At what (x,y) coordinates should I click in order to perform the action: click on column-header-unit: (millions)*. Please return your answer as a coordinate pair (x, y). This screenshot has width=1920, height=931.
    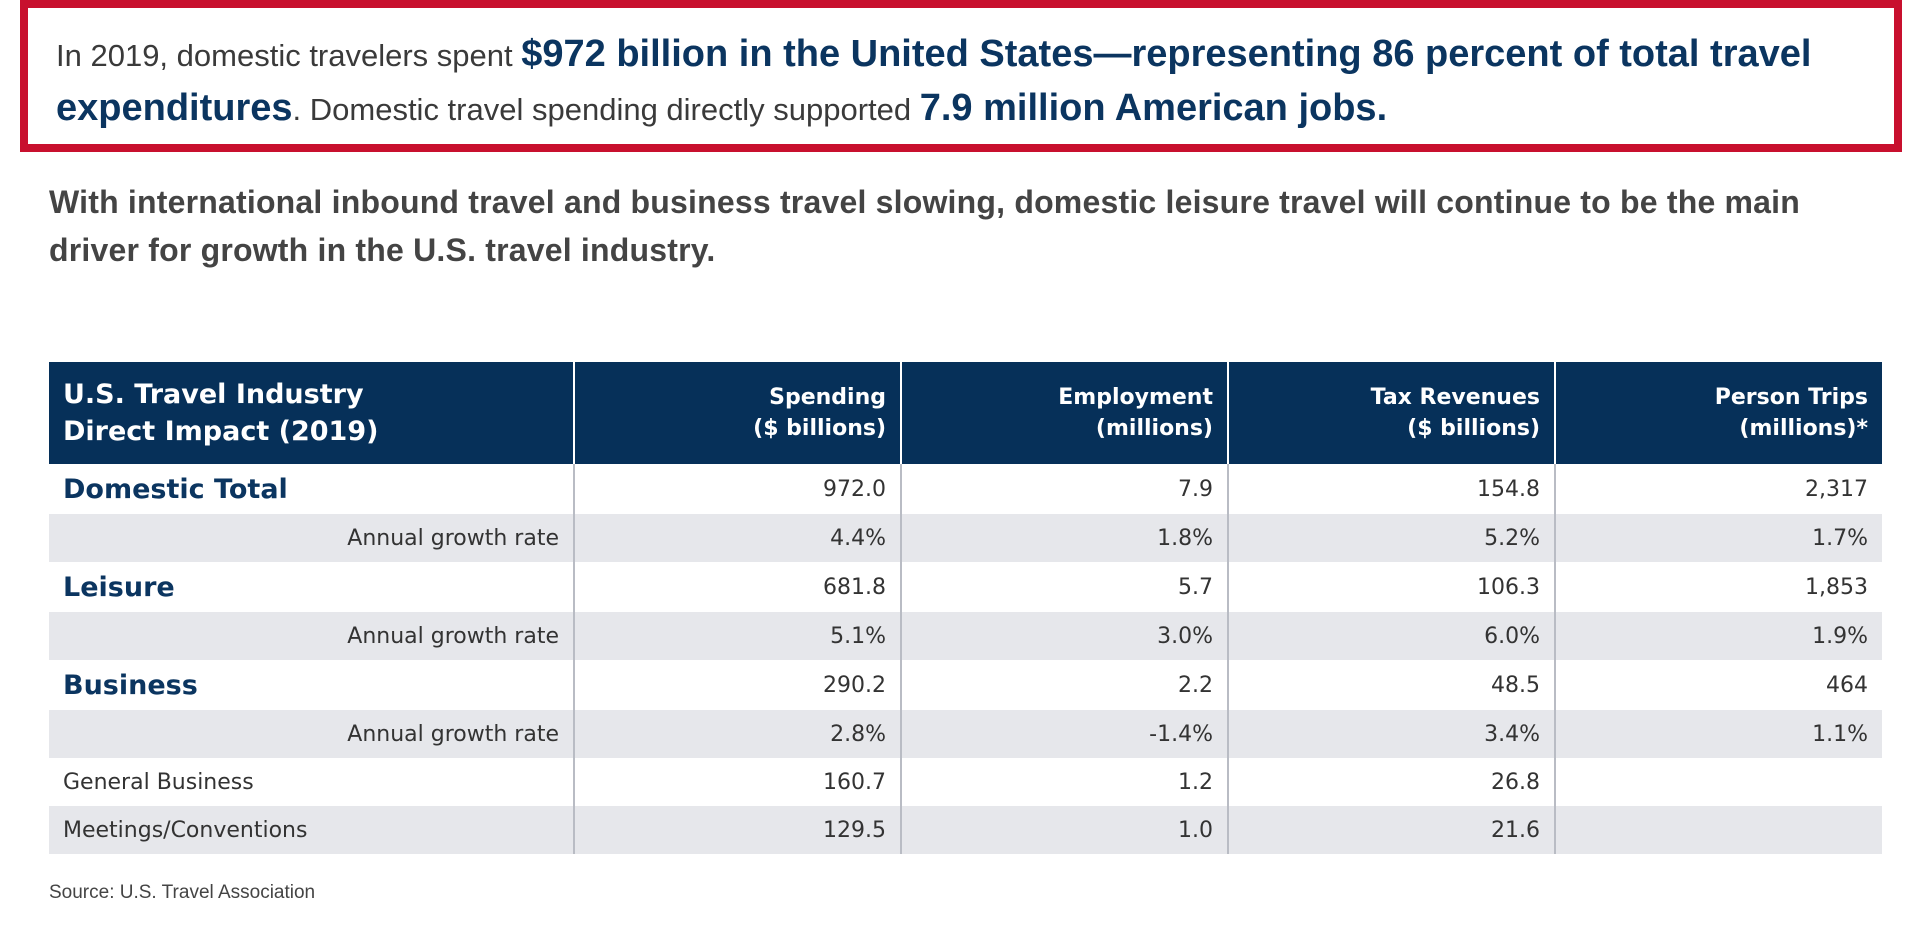
    Looking at the image, I should click on (1803, 428).